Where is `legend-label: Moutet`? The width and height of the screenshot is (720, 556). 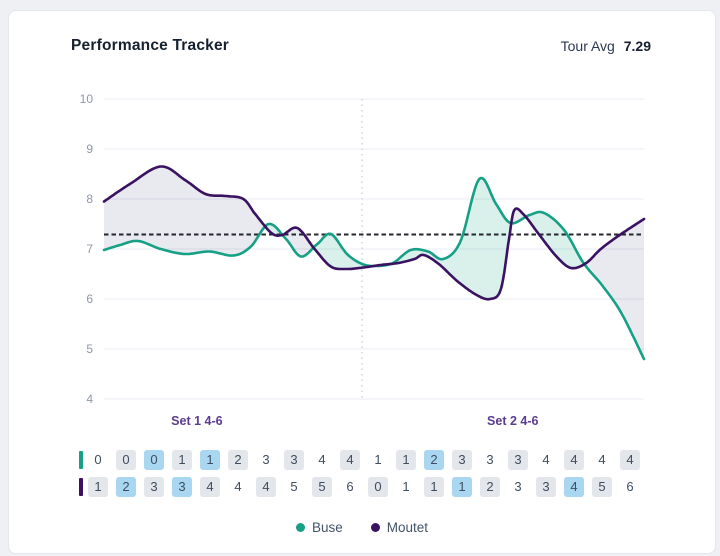
legend-label: Moutet is located at coordinates (407, 527).